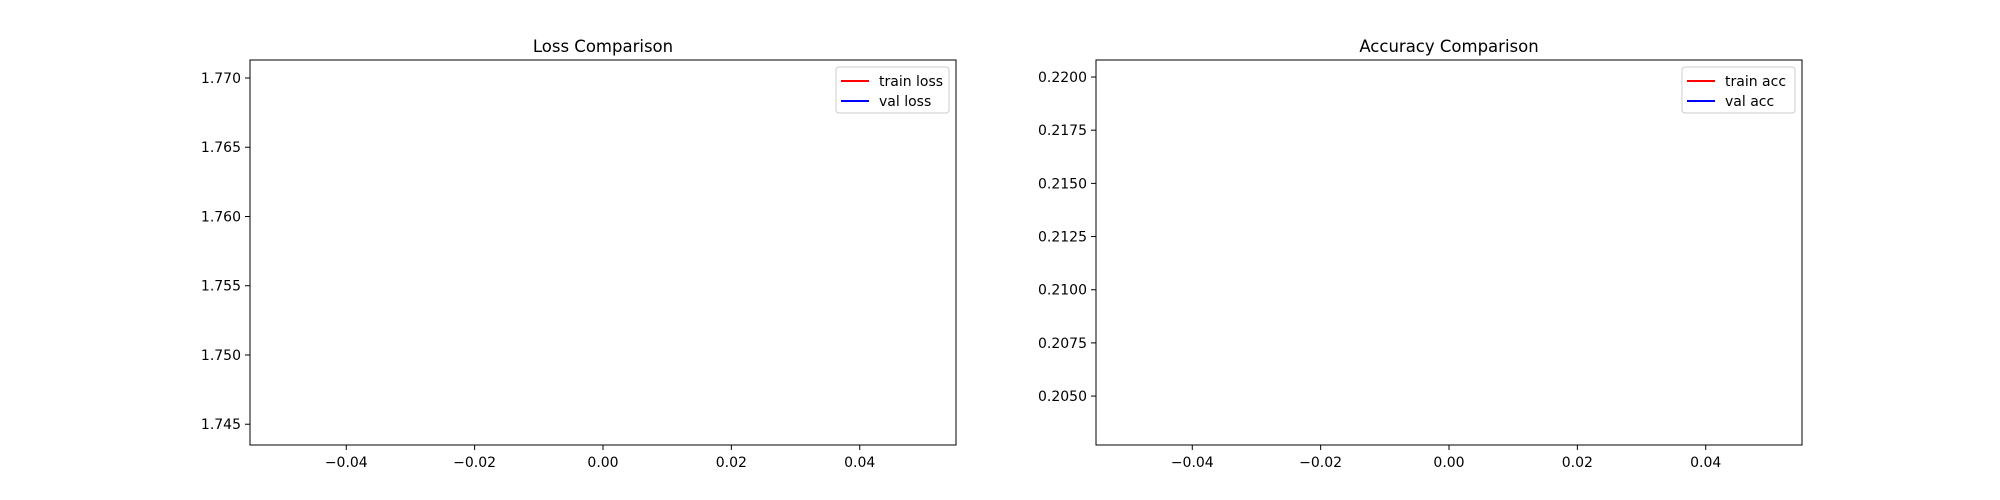 Image resolution: width=2000 pixels, height=500 pixels. What do you see at coordinates (221, 148) in the screenshot?
I see `loss-y-tick-label: 1.765` at bounding box center [221, 148].